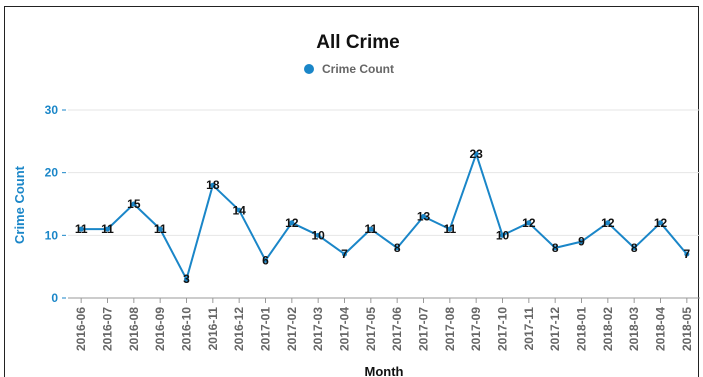 The height and width of the screenshot is (377, 703). I want to click on data-label-2018-01: 9, so click(581, 242).